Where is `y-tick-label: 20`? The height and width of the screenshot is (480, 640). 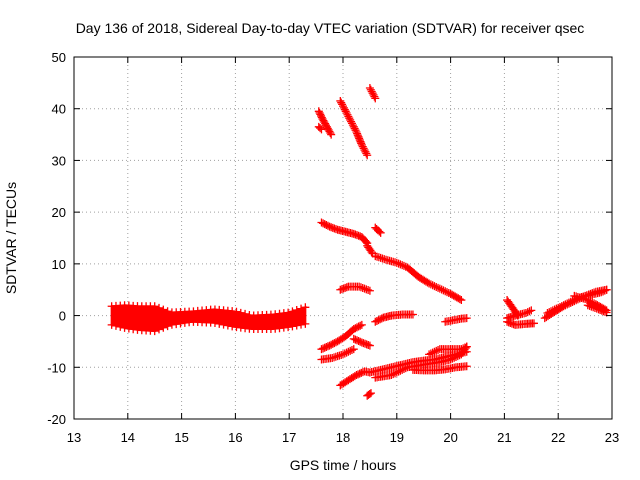
y-tick-label: 20 is located at coordinates (59, 212).